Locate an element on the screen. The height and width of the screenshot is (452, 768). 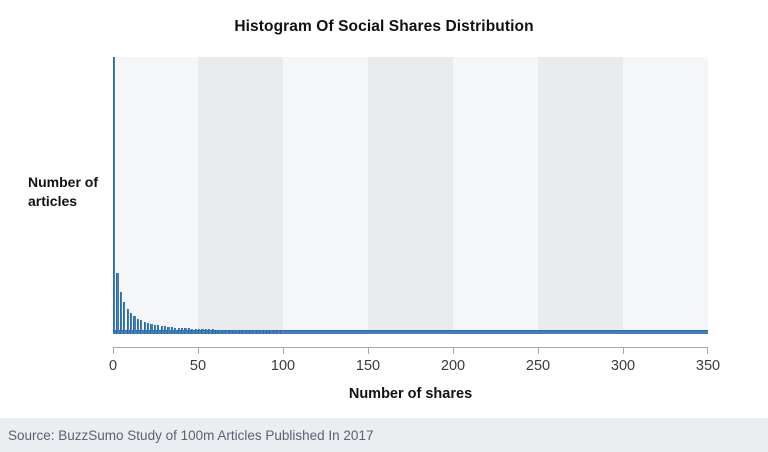
y-axis-label: Number of articles is located at coordinates (68, 192).